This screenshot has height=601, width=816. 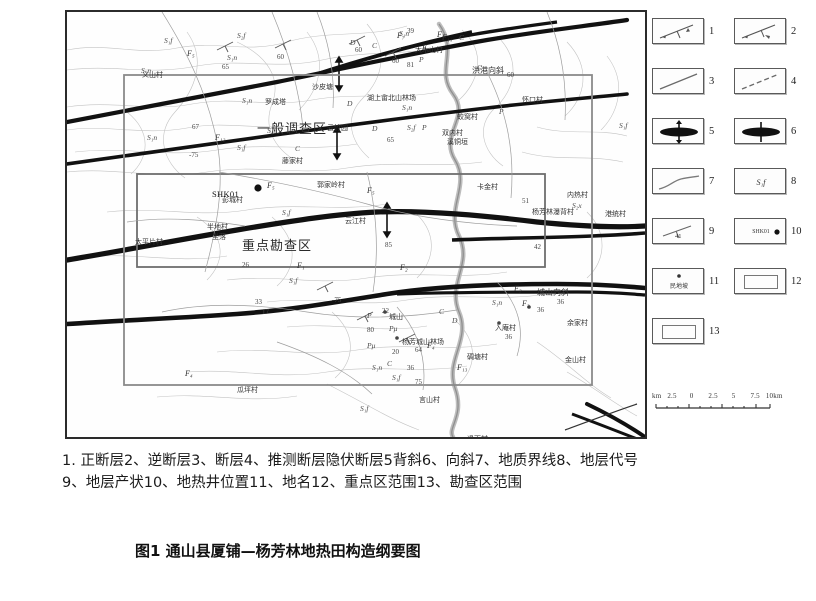 I want to click on map-dip-number: 85, so click(x=388, y=245).